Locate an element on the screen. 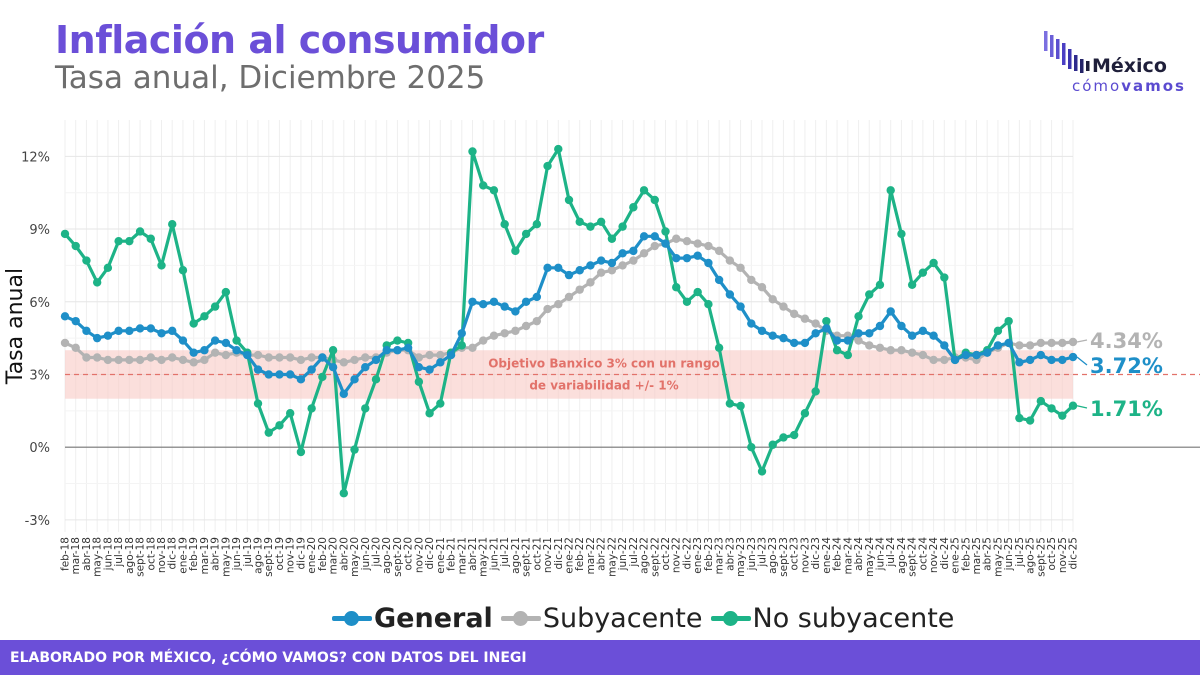  mexico-como-vamos-logo: México cómovamos is located at coordinates (1112, 62).